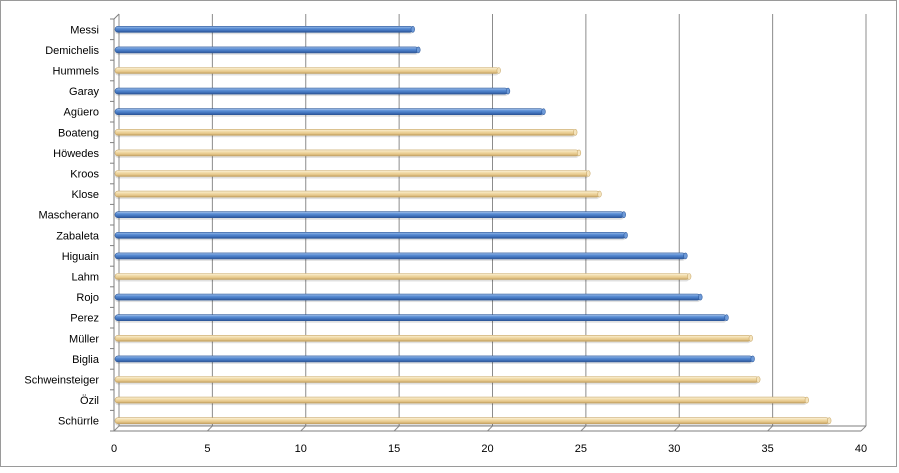 The width and height of the screenshot is (899, 473). Describe the element at coordinates (81, 113) in the screenshot. I see `category-label: Agüero` at that location.